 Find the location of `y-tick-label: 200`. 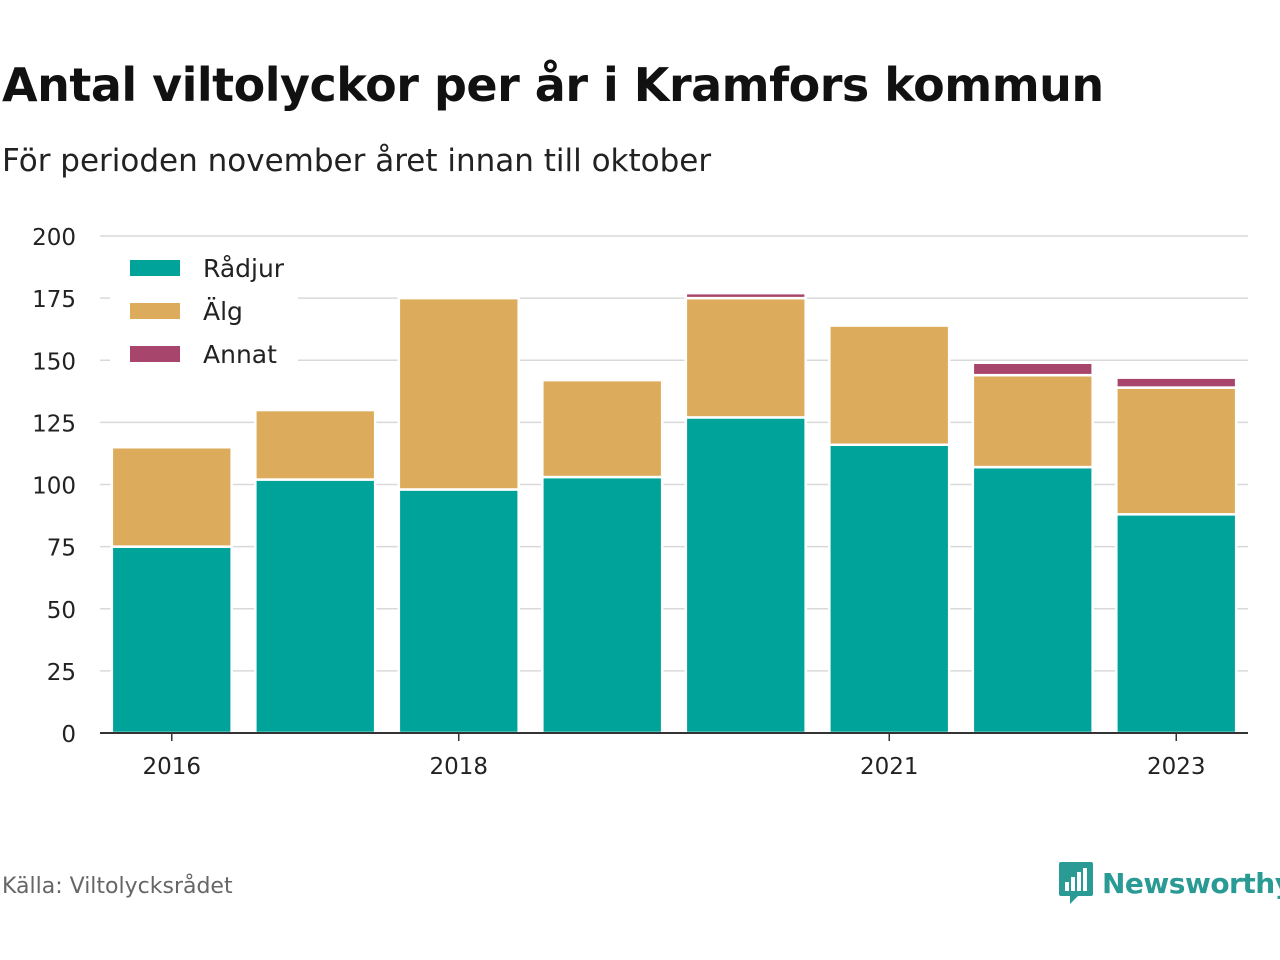

y-tick-label: 200 is located at coordinates (54, 238).